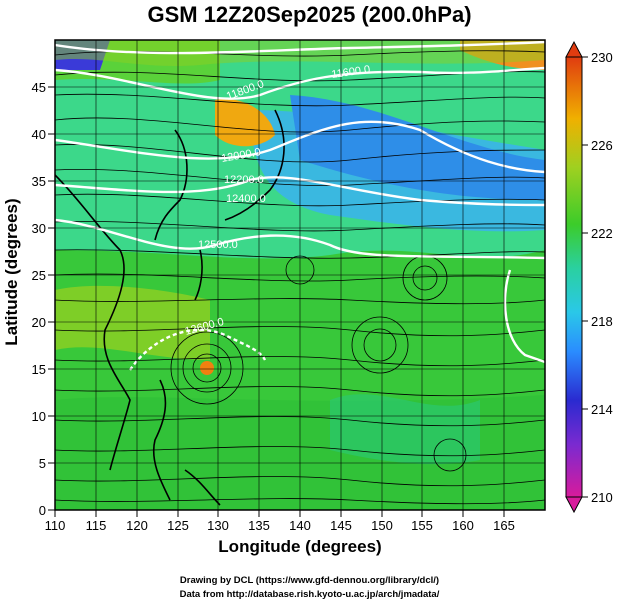 The height and width of the screenshot is (605, 619). Describe the element at coordinates (279, 513) in the screenshot. I see `x-tick-marks` at that location.